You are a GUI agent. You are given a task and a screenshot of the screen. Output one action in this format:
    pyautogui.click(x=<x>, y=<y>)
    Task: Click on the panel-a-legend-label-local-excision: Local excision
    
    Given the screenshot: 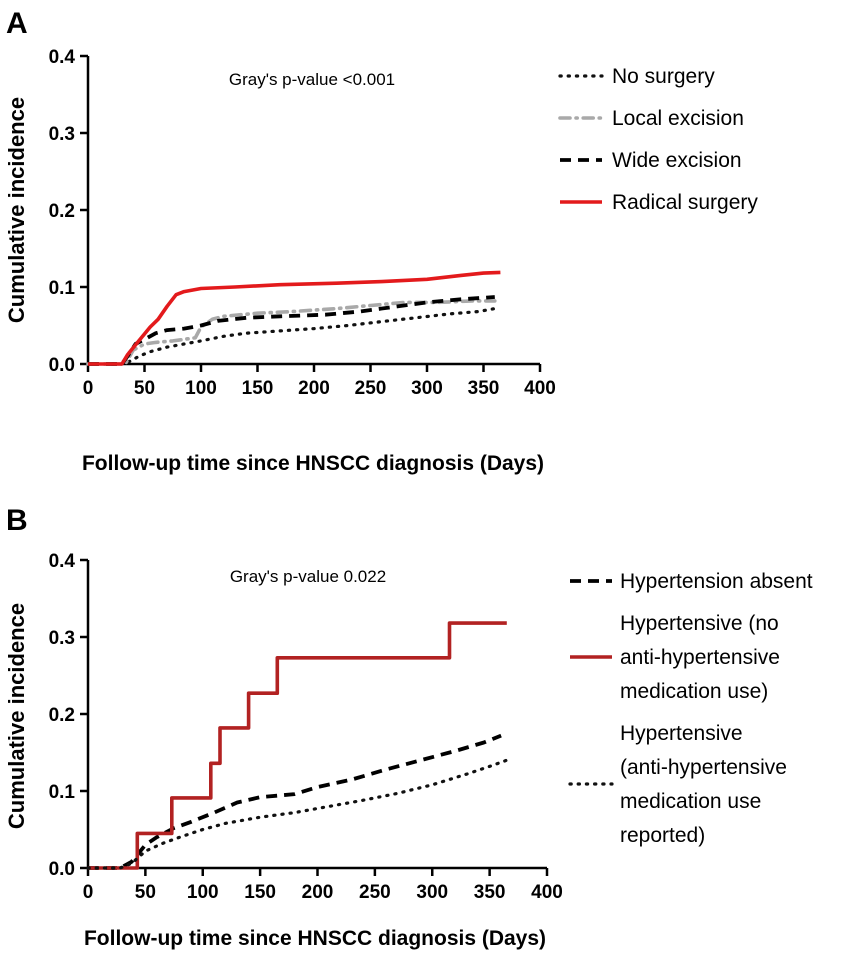 What is the action you would take?
    pyautogui.click(x=678, y=118)
    